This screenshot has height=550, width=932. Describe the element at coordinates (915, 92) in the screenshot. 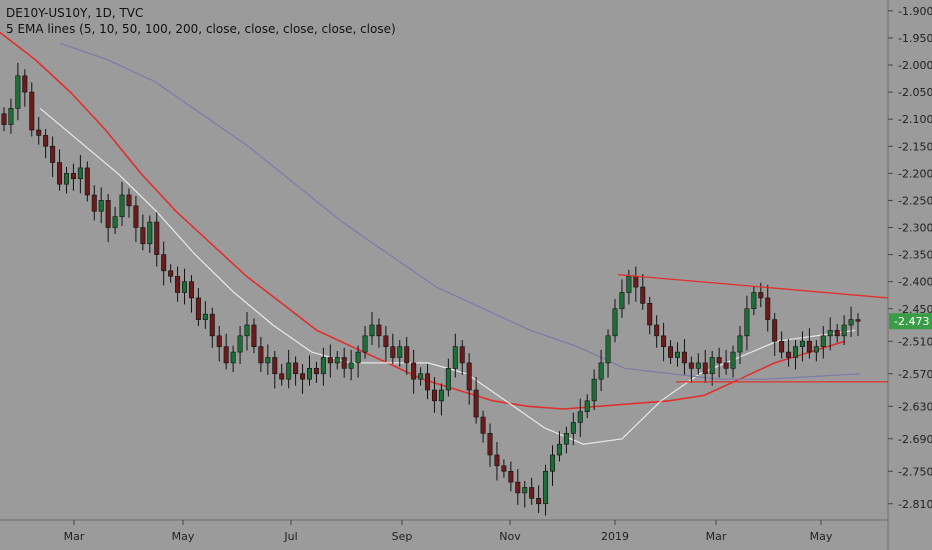

I see `price-tick-label: -2.050` at that location.